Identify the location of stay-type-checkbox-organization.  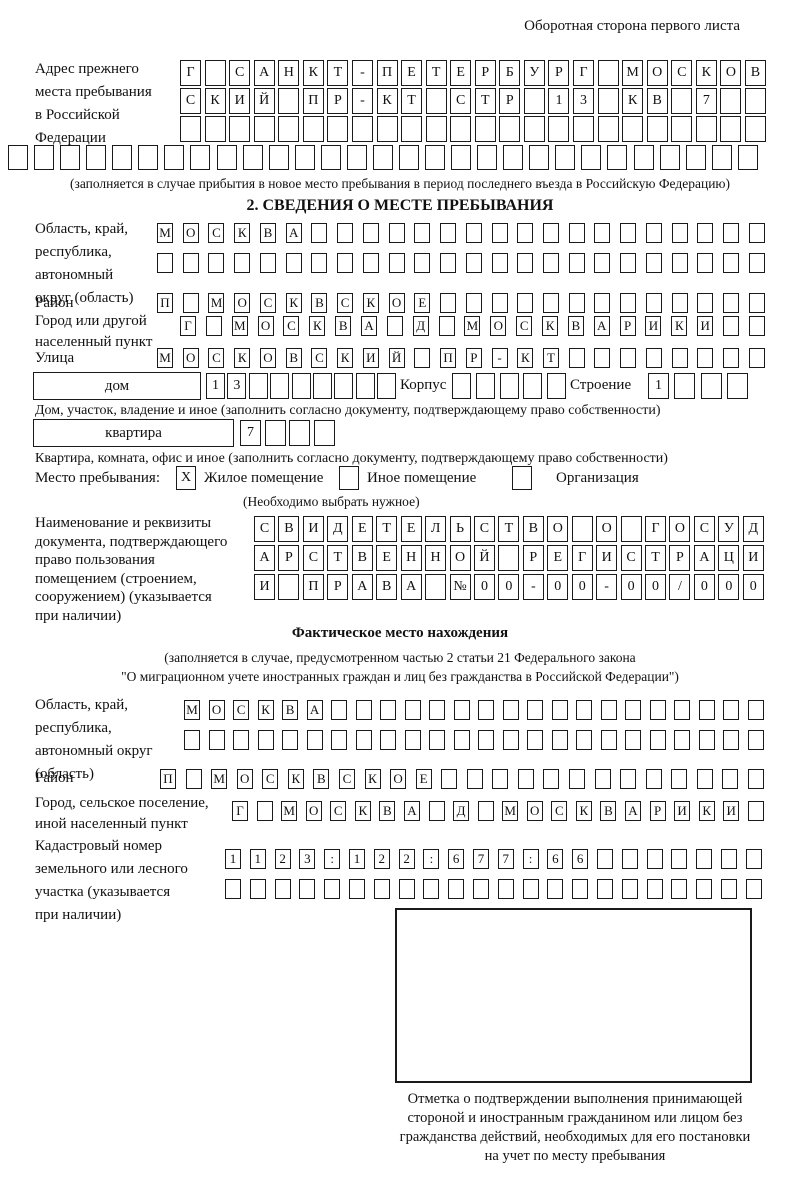
(522, 478).